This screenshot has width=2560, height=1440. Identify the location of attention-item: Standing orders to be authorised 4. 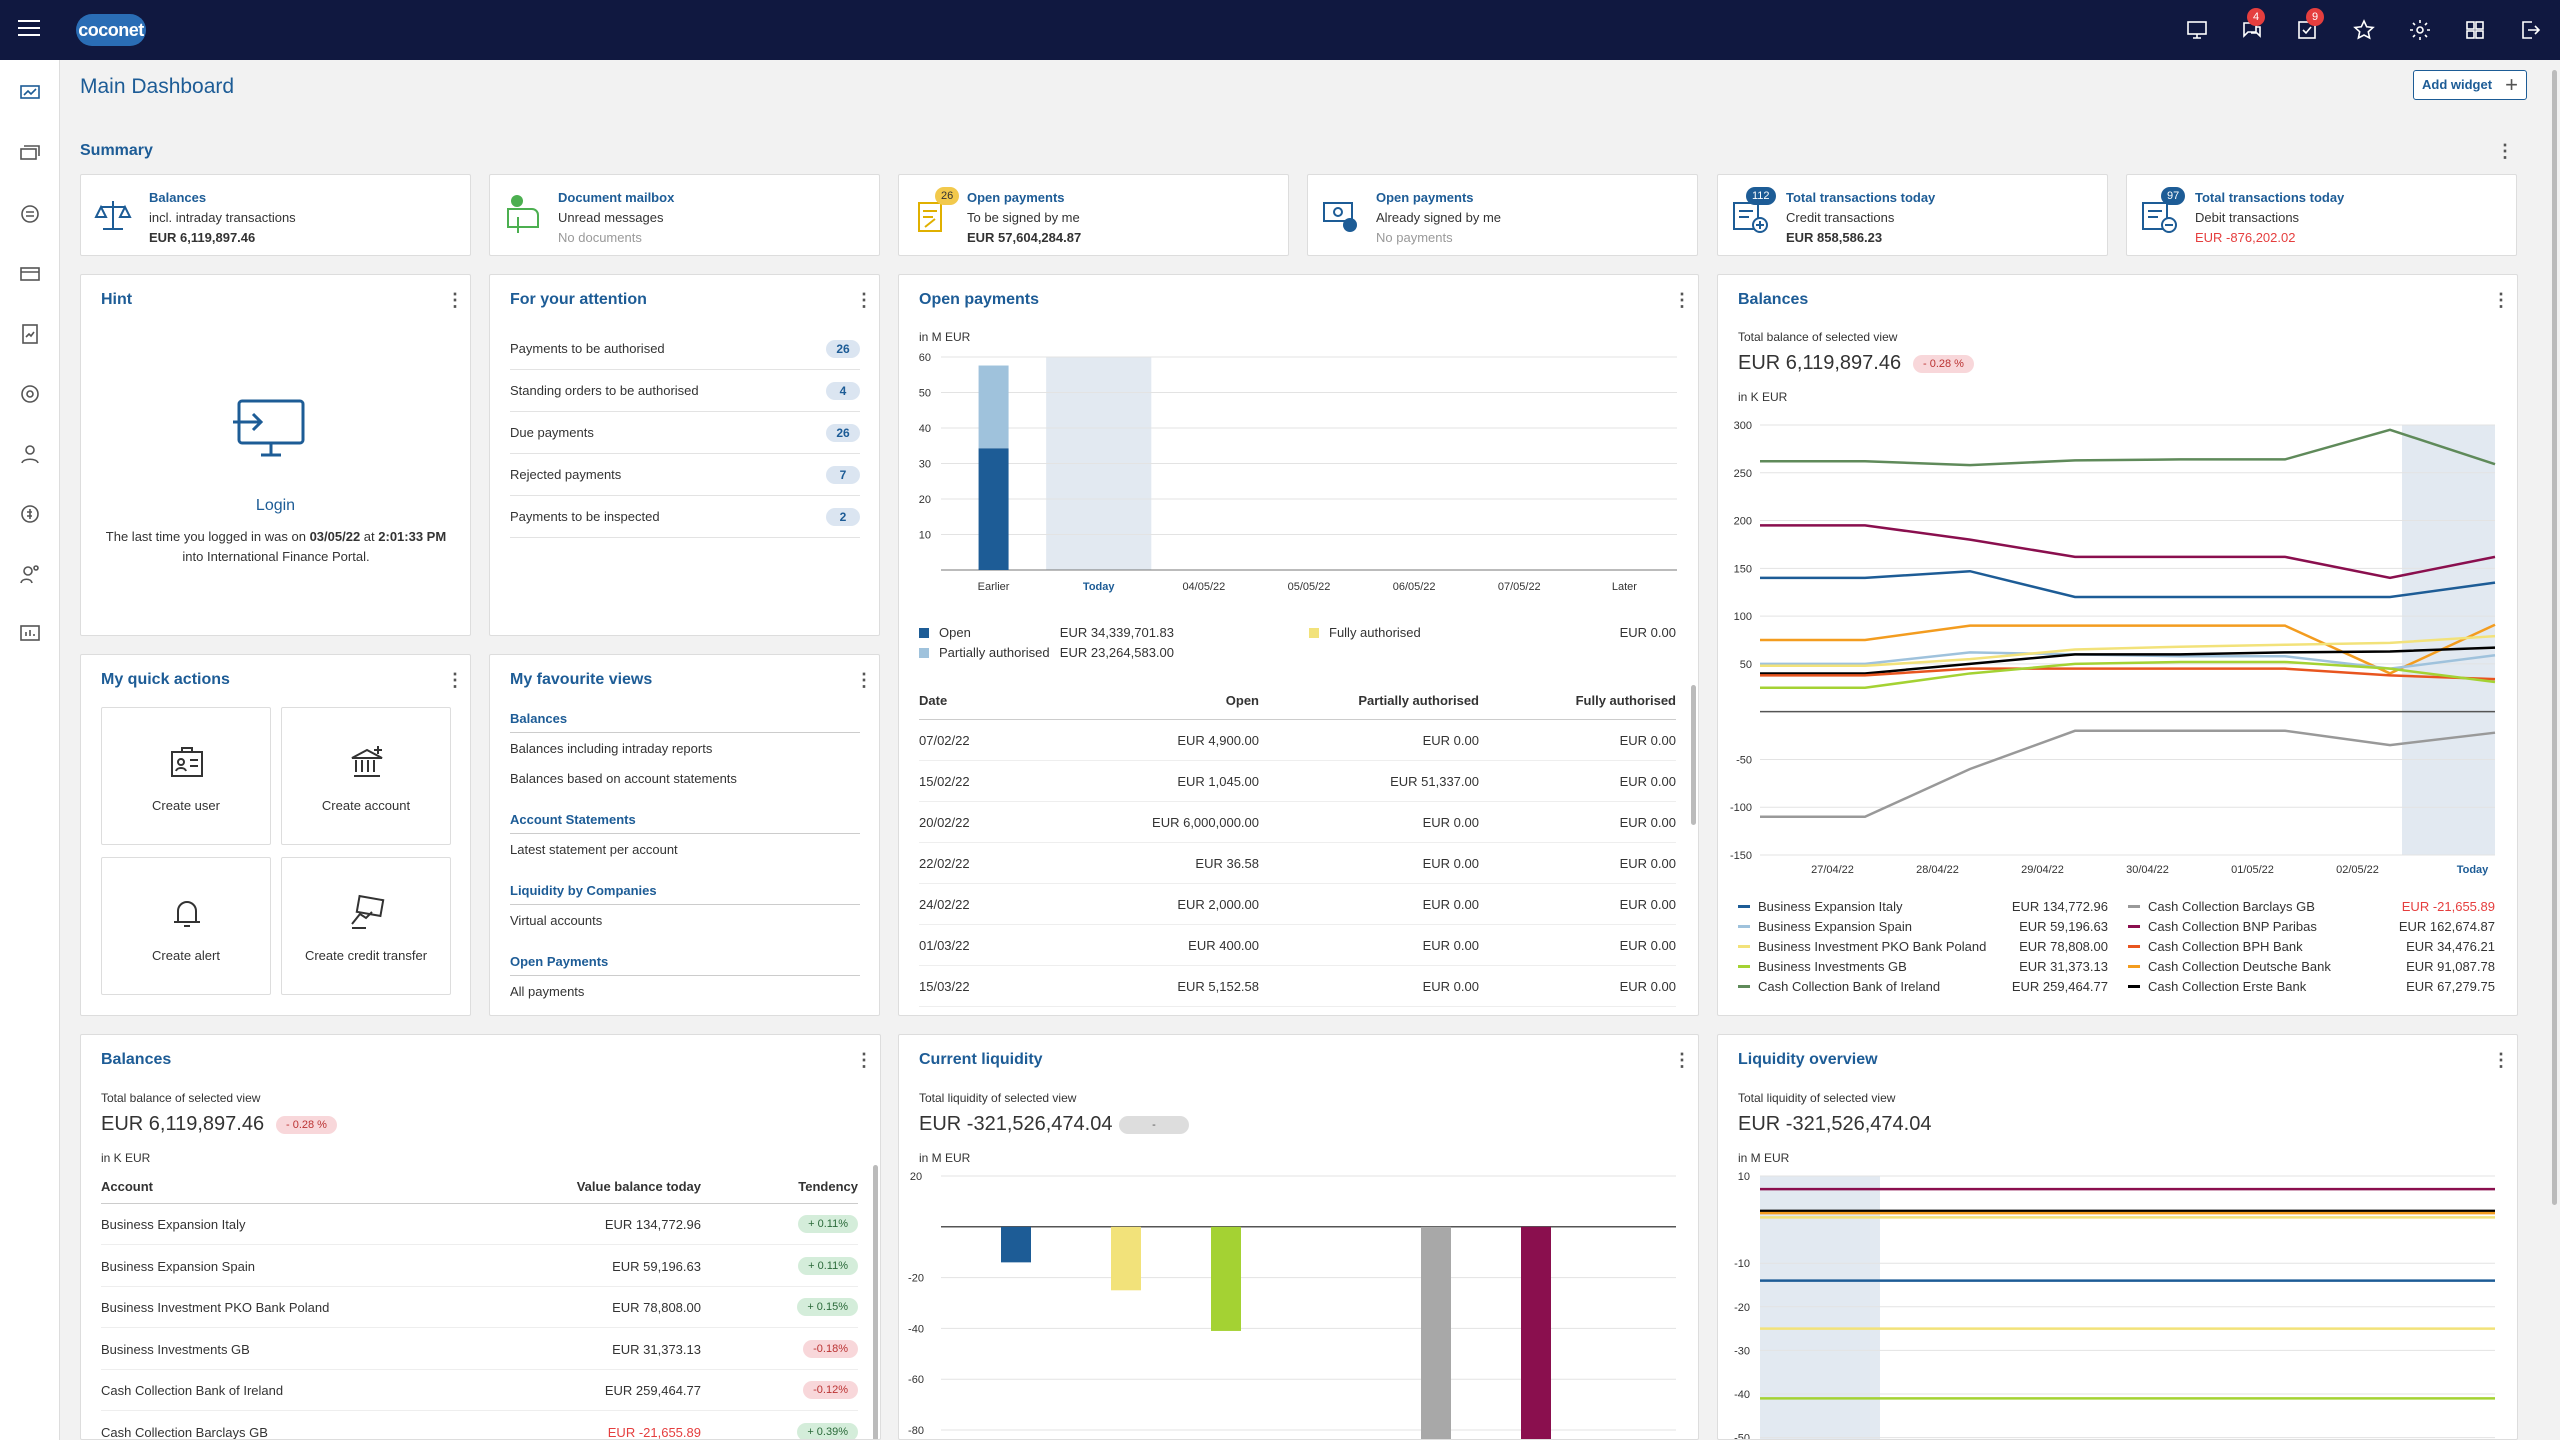
(685, 391).